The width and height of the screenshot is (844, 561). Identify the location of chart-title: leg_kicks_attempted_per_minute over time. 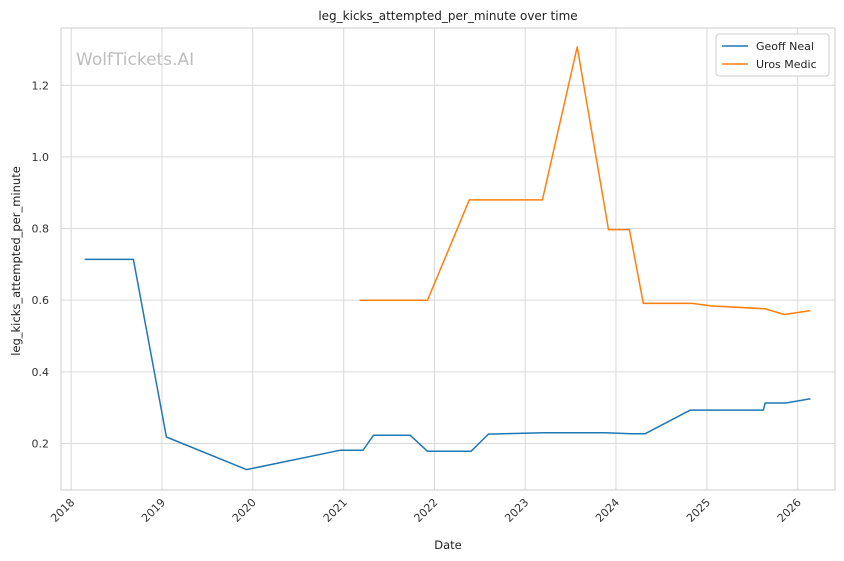
(447, 16).